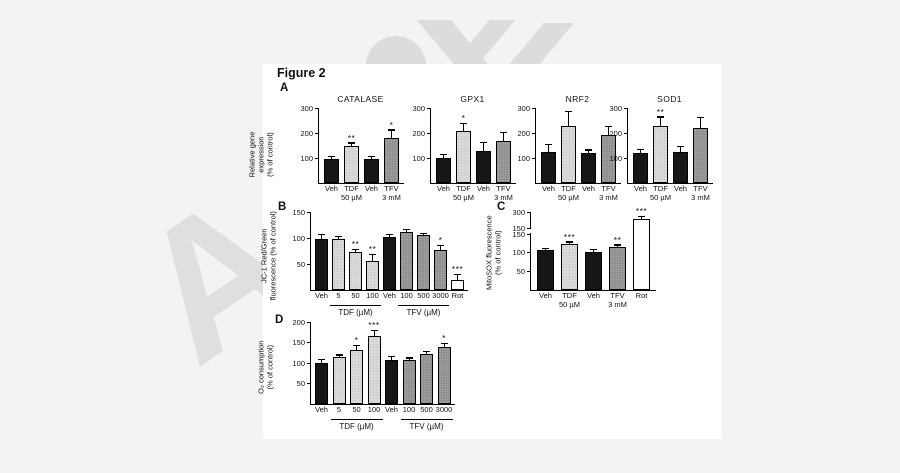  What do you see at coordinates (577, 99) in the screenshot?
I see `chart-title-nrf2: NRF2` at bounding box center [577, 99].